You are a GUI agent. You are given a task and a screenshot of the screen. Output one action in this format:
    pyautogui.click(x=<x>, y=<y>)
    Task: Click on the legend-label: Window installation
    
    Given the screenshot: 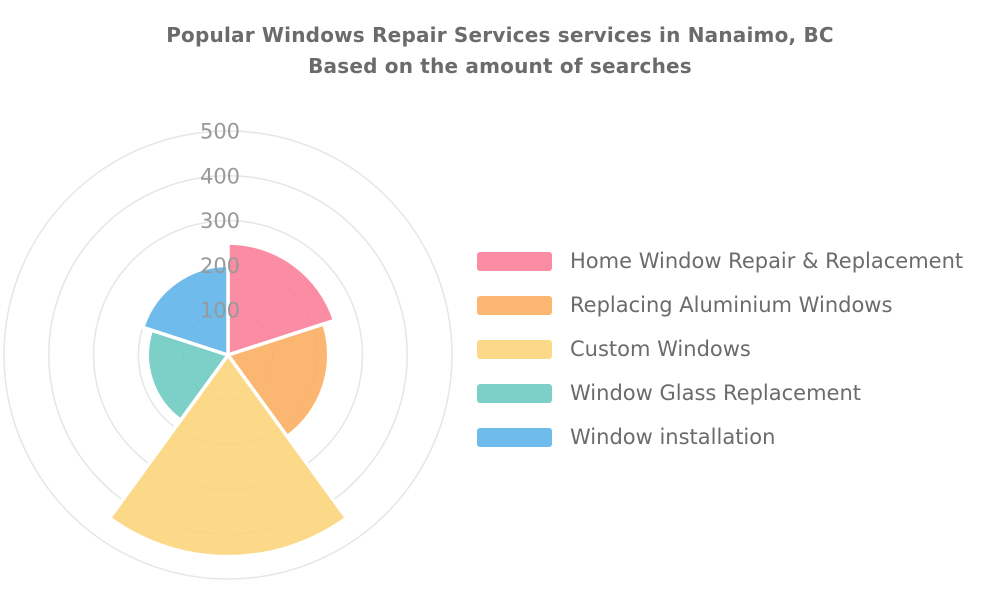 What is the action you would take?
    pyautogui.click(x=673, y=437)
    